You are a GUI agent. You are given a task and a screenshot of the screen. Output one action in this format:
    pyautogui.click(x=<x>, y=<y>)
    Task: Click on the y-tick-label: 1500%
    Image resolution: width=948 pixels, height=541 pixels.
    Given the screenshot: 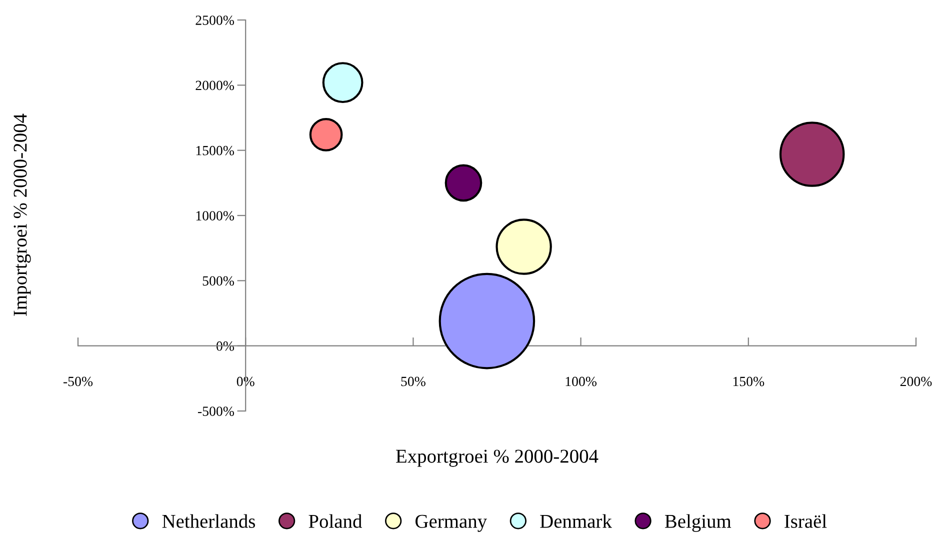 What is the action you would take?
    pyautogui.click(x=215, y=151)
    